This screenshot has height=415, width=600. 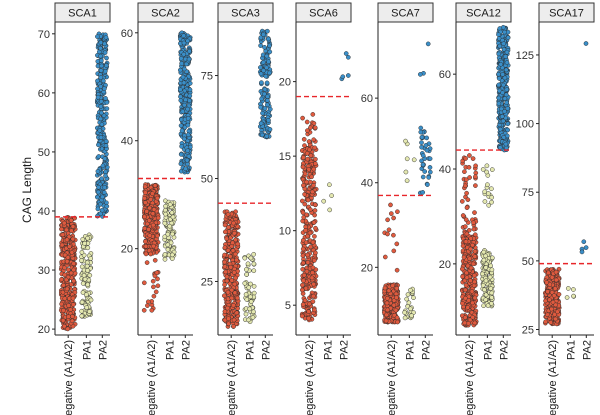 I want to click on strip-header, so click(x=245, y=12).